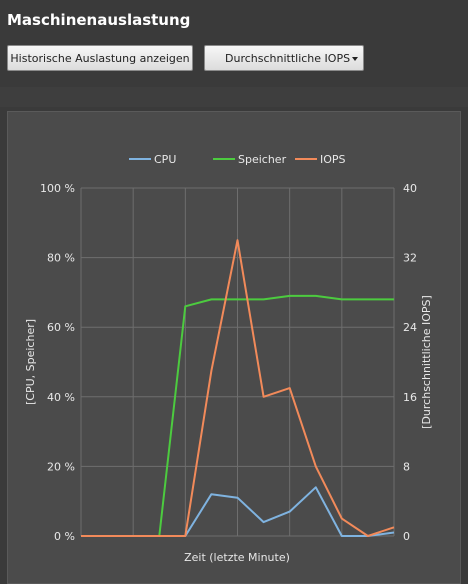 The image size is (468, 584). Describe the element at coordinates (410, 258) in the screenshot. I see `right-tick-label: 32` at that location.